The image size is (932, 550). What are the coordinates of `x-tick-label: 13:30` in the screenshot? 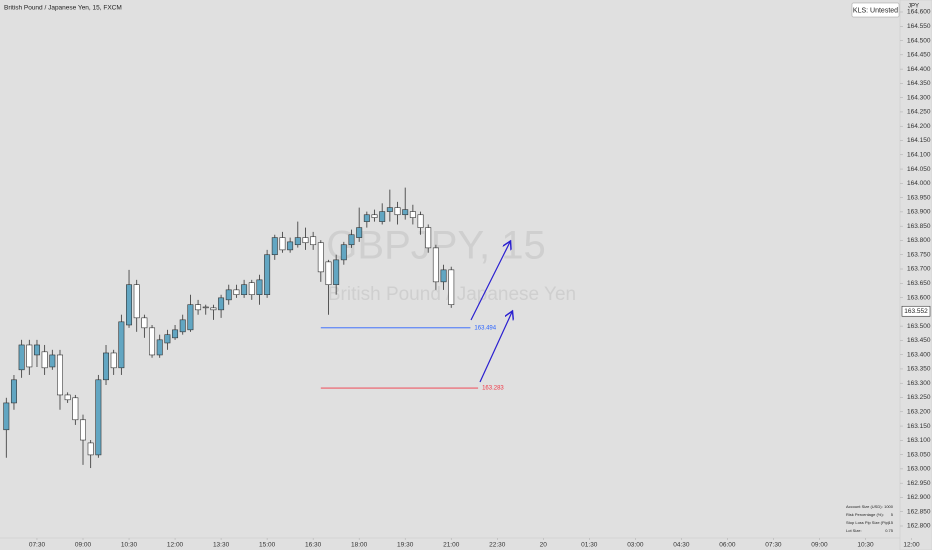 It's located at (221, 545).